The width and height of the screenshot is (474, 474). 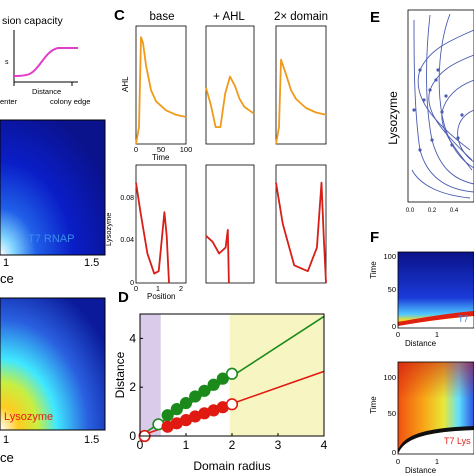 I want to click on ahl-axes-base, so click(x=161, y=85).